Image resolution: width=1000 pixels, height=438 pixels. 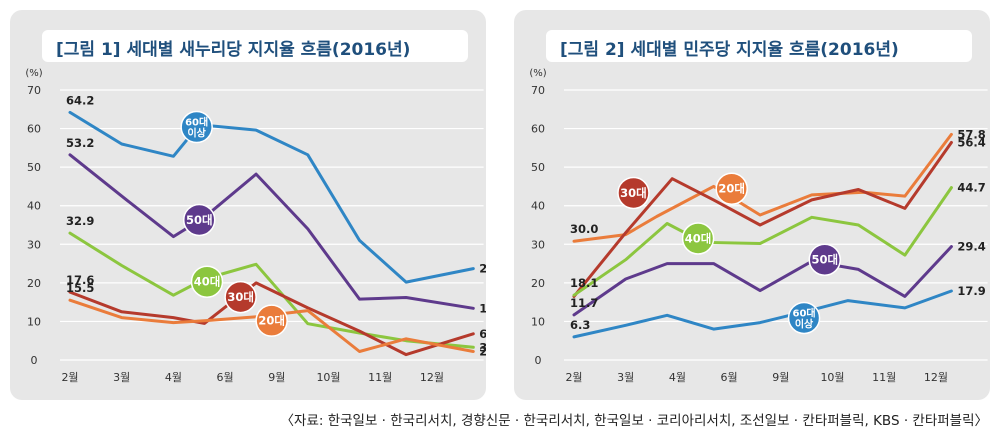 What do you see at coordinates (80, 288) in the screenshot?
I see `data-label-start: 15.5` at bounding box center [80, 288].